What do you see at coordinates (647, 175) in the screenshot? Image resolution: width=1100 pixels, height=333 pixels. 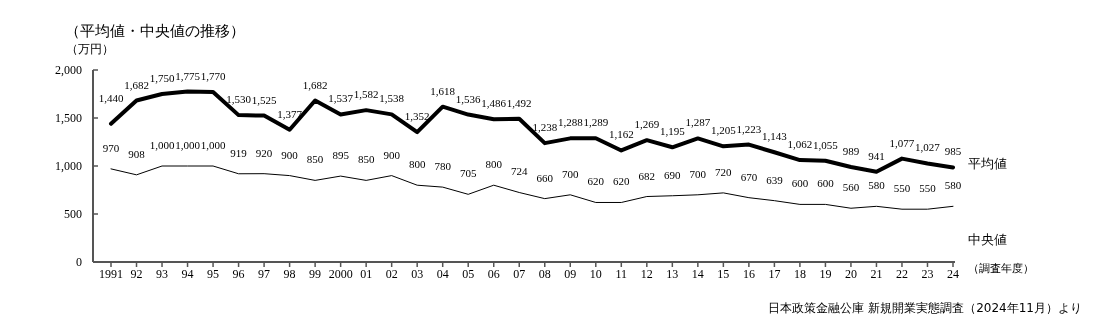 I see `data-label: 682` at bounding box center [647, 175].